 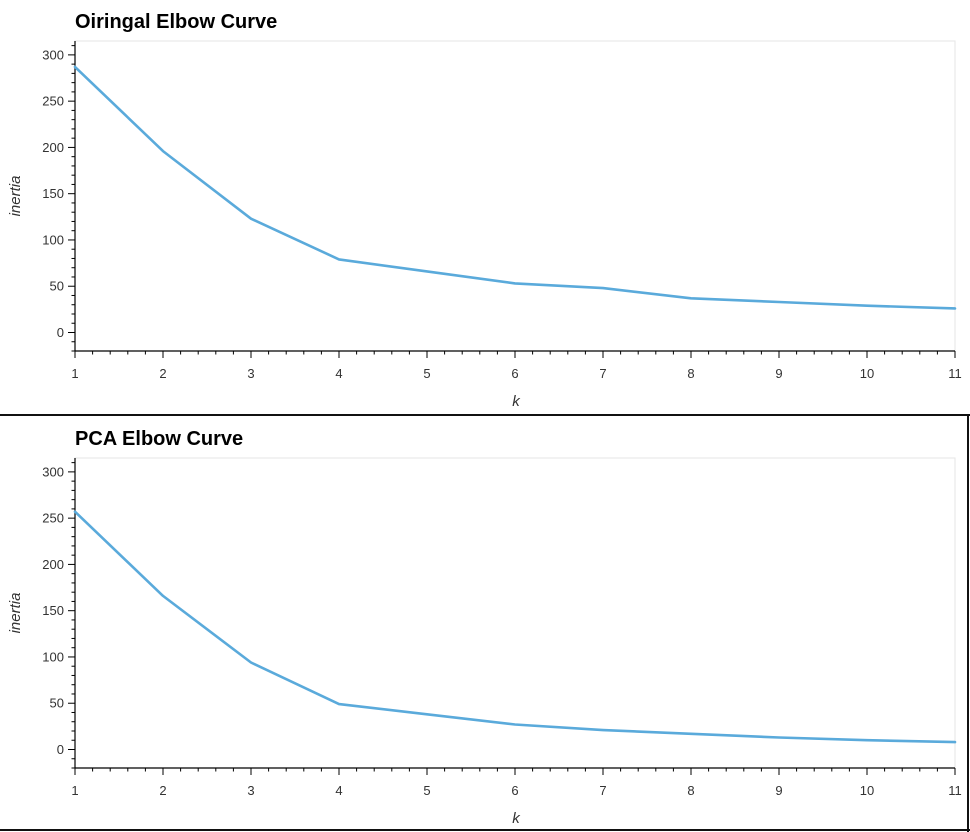 What do you see at coordinates (176, 22) in the screenshot?
I see `chart-title: Oiringal Elbow Curve` at bounding box center [176, 22].